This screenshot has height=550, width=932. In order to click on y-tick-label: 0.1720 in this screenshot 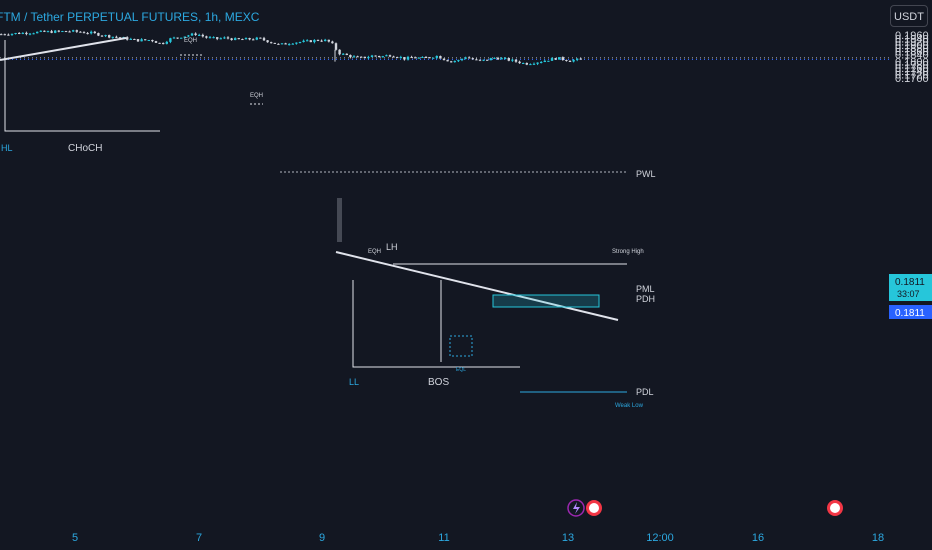, I will do `click(912, 75)`.